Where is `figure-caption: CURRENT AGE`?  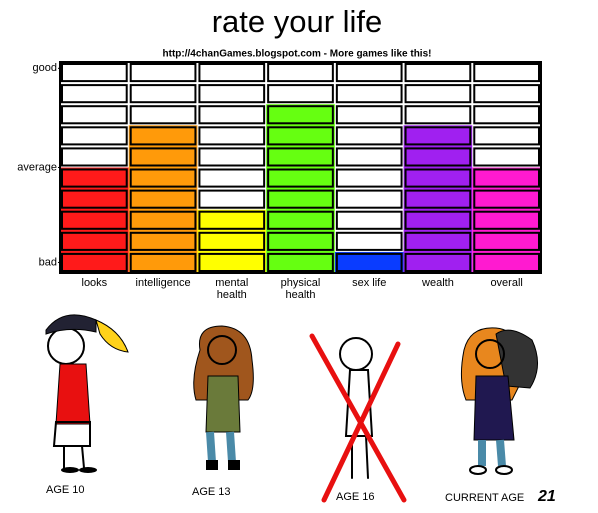 figure-caption: CURRENT AGE is located at coordinates (484, 498).